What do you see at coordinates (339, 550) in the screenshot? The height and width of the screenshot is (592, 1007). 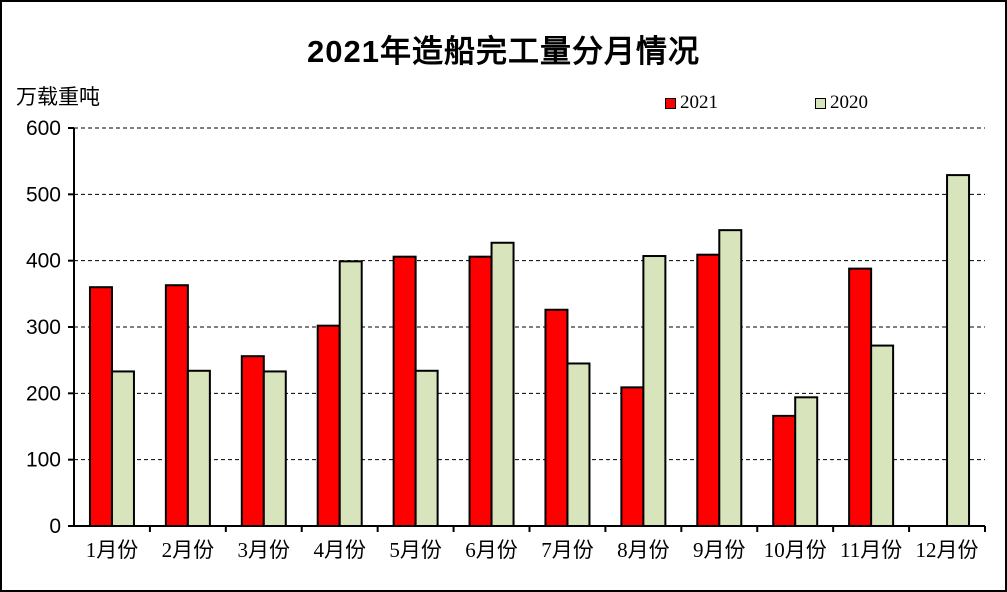 I see `x-category-label-4月份: 4月份` at bounding box center [339, 550].